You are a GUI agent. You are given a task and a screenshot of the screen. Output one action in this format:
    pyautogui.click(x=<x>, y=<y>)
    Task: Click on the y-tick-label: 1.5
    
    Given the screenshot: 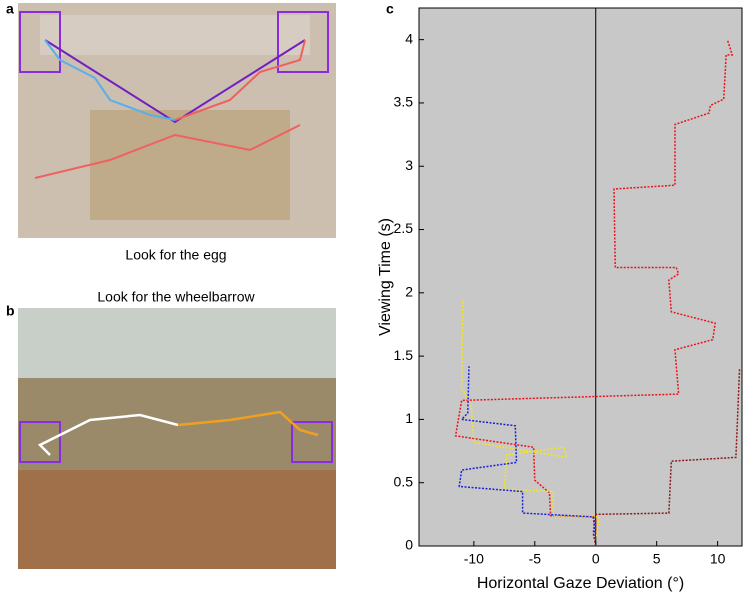 What is the action you would take?
    pyautogui.click(x=404, y=355)
    